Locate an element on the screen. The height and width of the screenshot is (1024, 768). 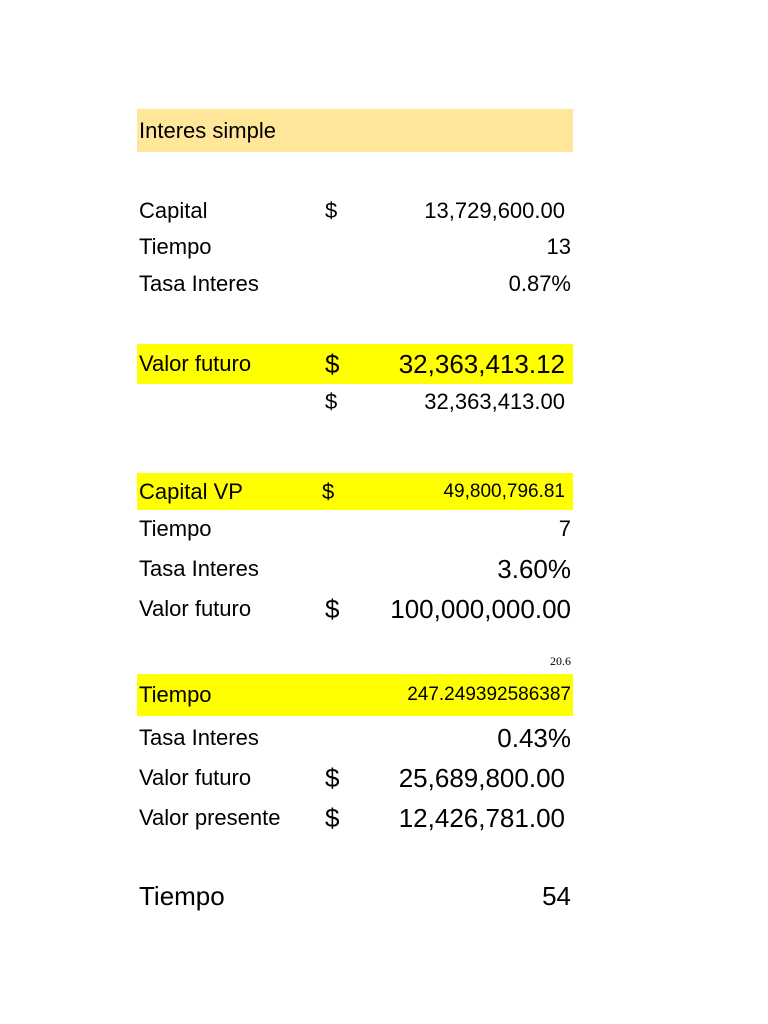
valor-futuro-rounded-value: 32,363,413.00 is located at coordinates (494, 401).